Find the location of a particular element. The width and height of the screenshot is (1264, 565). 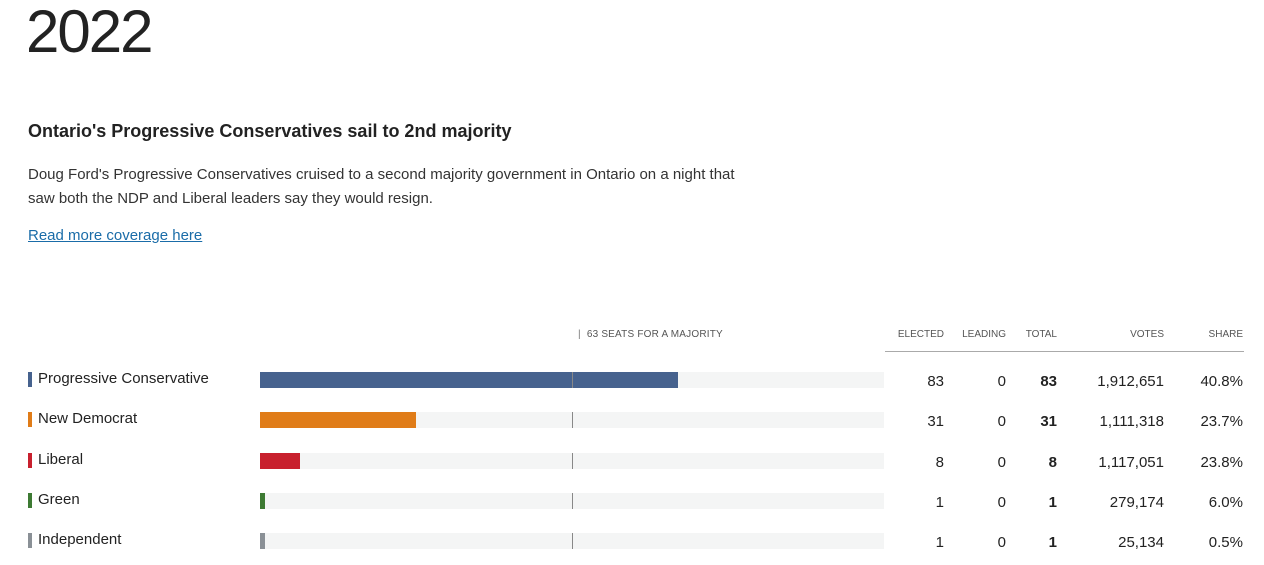

party-row-independent: Independent 1 0 1 25,134 0.5% is located at coordinates (632, 541).